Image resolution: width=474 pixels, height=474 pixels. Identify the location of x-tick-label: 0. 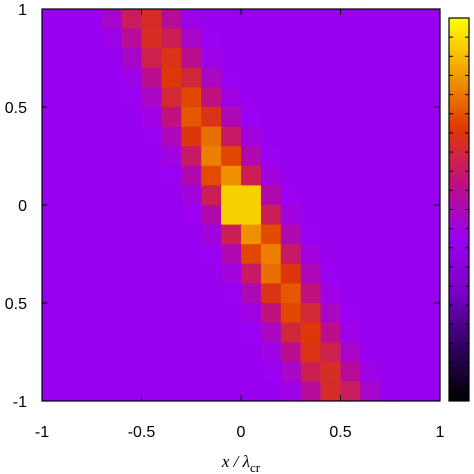
(241, 432).